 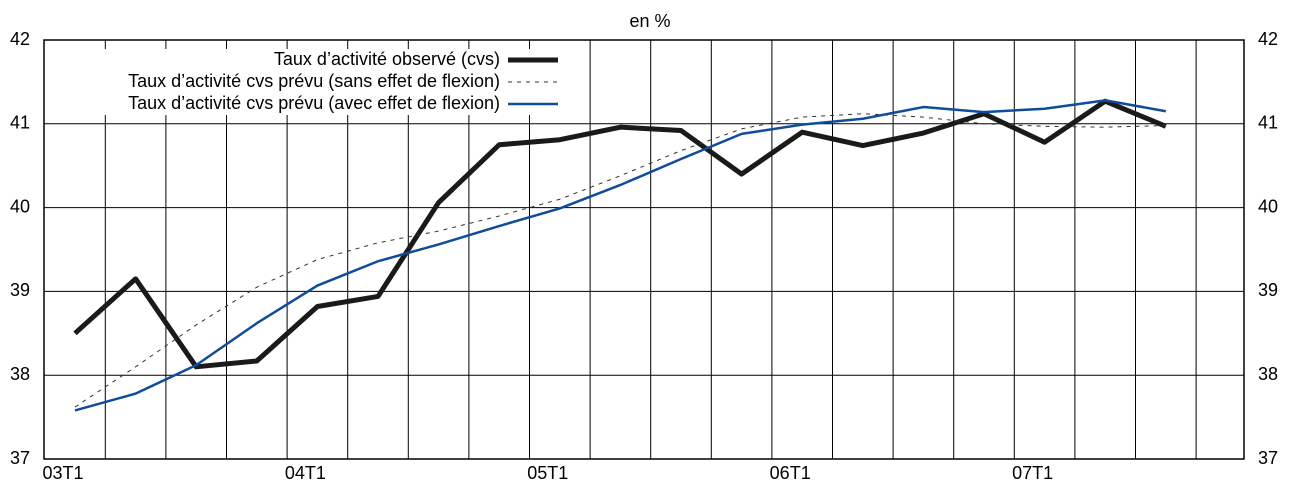 I want to click on y-tick-label: 39, so click(x=20, y=290).